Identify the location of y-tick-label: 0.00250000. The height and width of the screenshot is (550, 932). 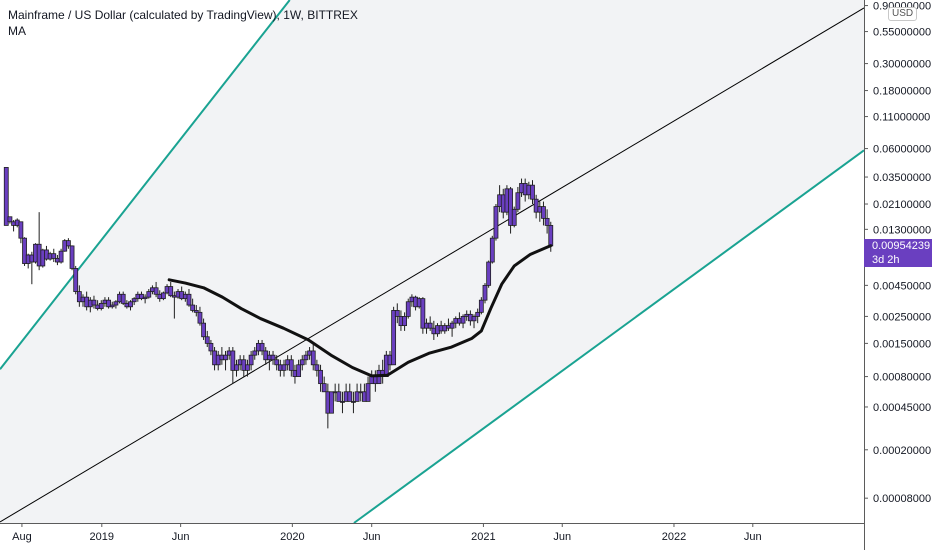
(902, 317).